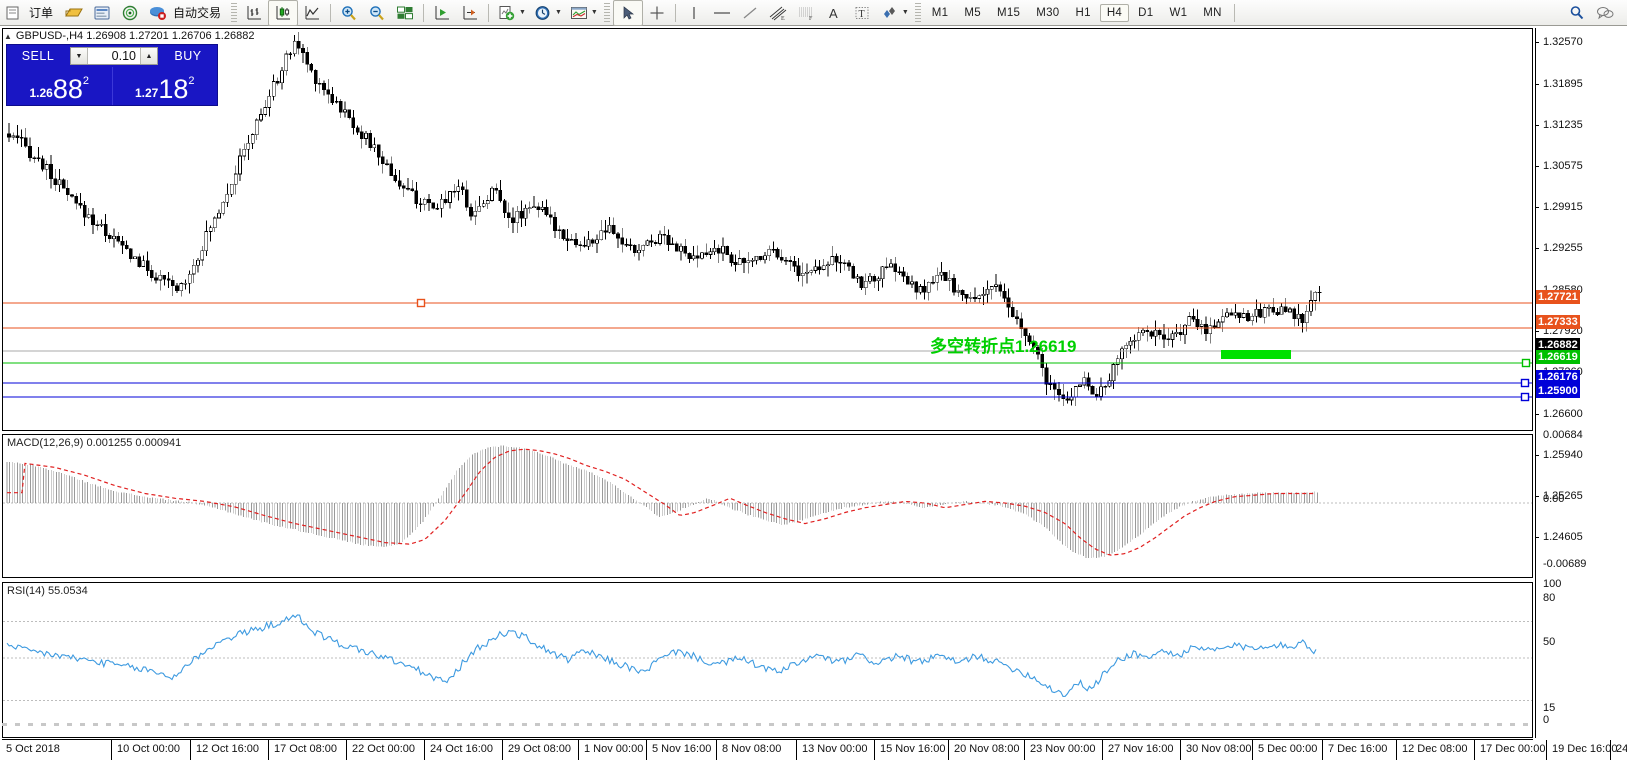  I want to click on horizontal-line-button, so click(722, 13).